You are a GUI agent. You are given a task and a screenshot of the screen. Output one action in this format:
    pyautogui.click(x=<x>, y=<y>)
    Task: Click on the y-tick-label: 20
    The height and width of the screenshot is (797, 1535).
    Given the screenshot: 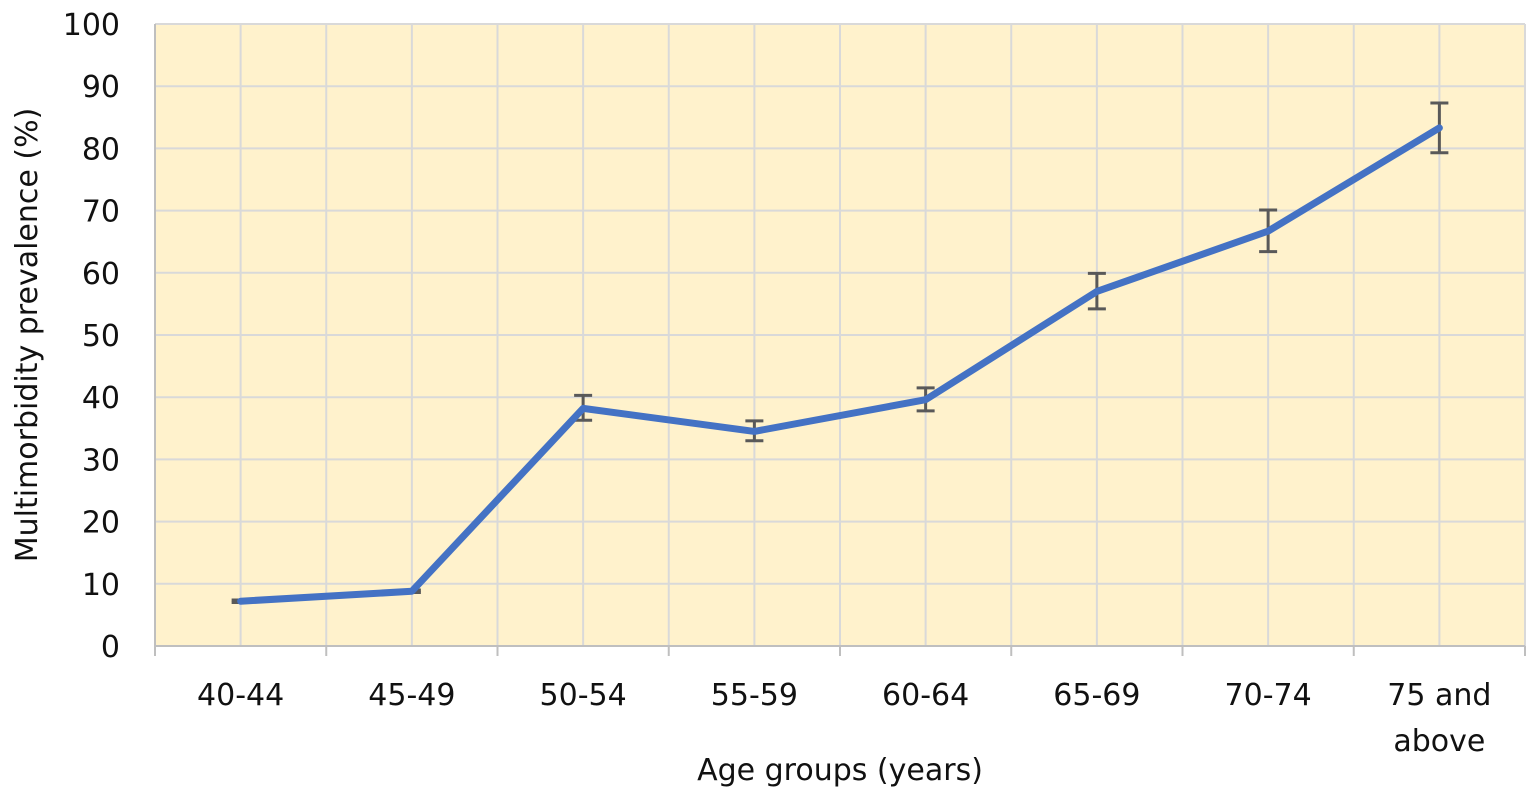 What is the action you would take?
    pyautogui.click(x=101, y=523)
    